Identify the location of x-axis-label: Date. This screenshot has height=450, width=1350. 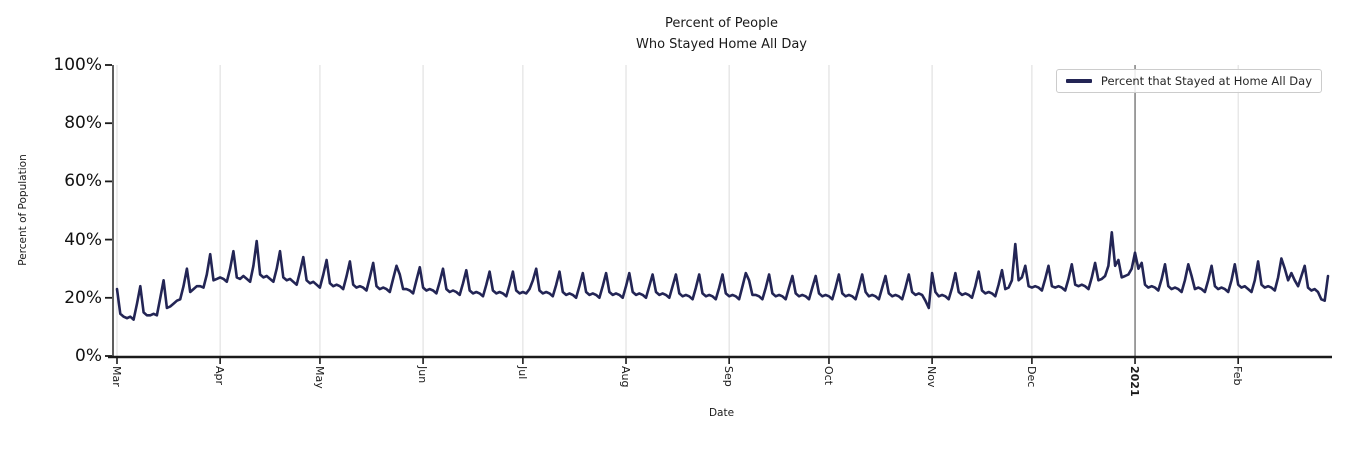
(721, 413).